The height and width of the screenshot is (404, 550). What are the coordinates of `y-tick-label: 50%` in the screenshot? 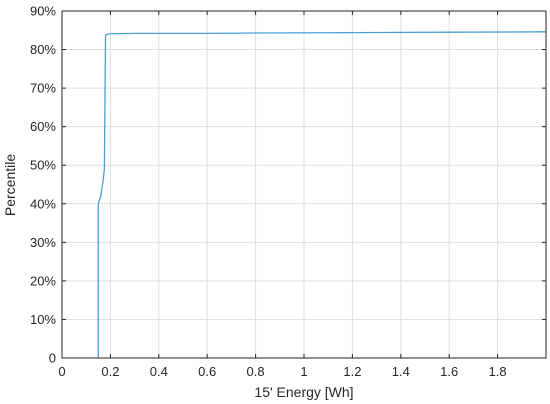 It's located at (43, 165).